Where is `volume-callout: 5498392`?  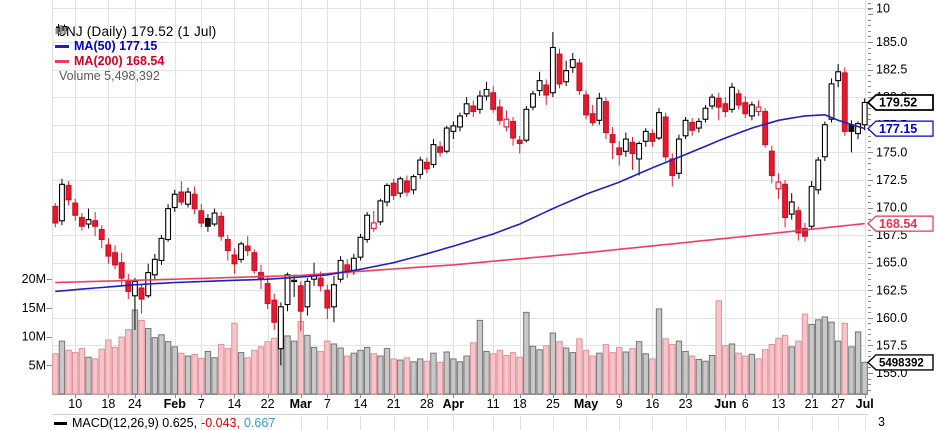
volume-callout: 5498392 is located at coordinates (900, 362).